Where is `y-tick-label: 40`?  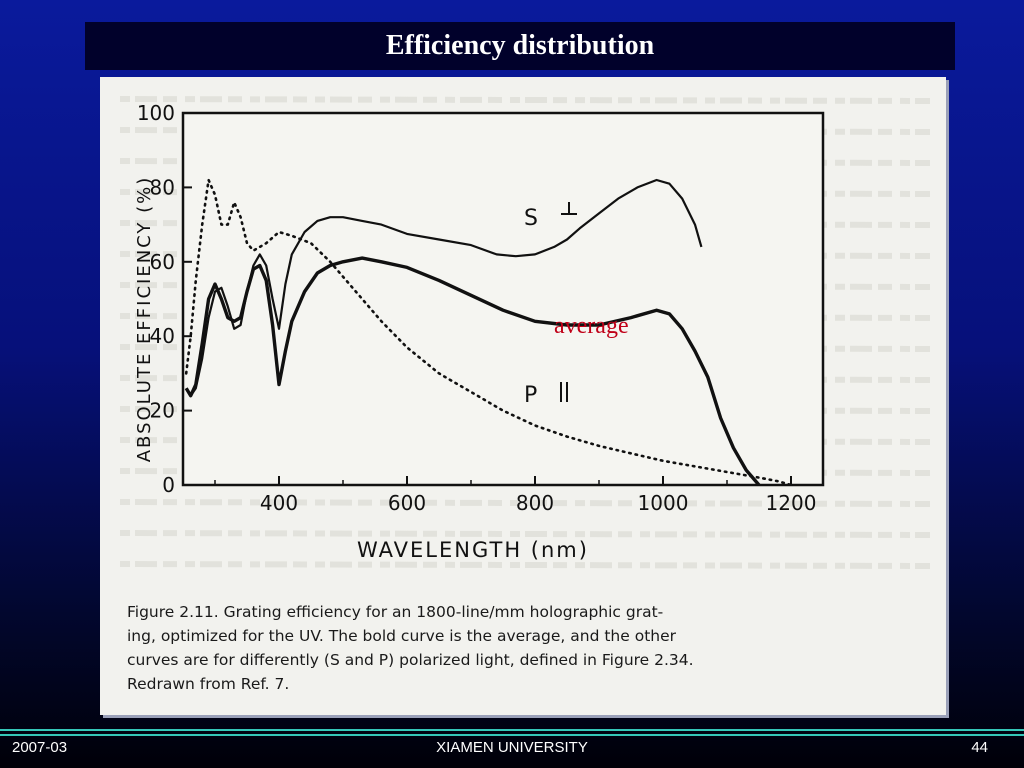 y-tick-label: 40 is located at coordinates (162, 336).